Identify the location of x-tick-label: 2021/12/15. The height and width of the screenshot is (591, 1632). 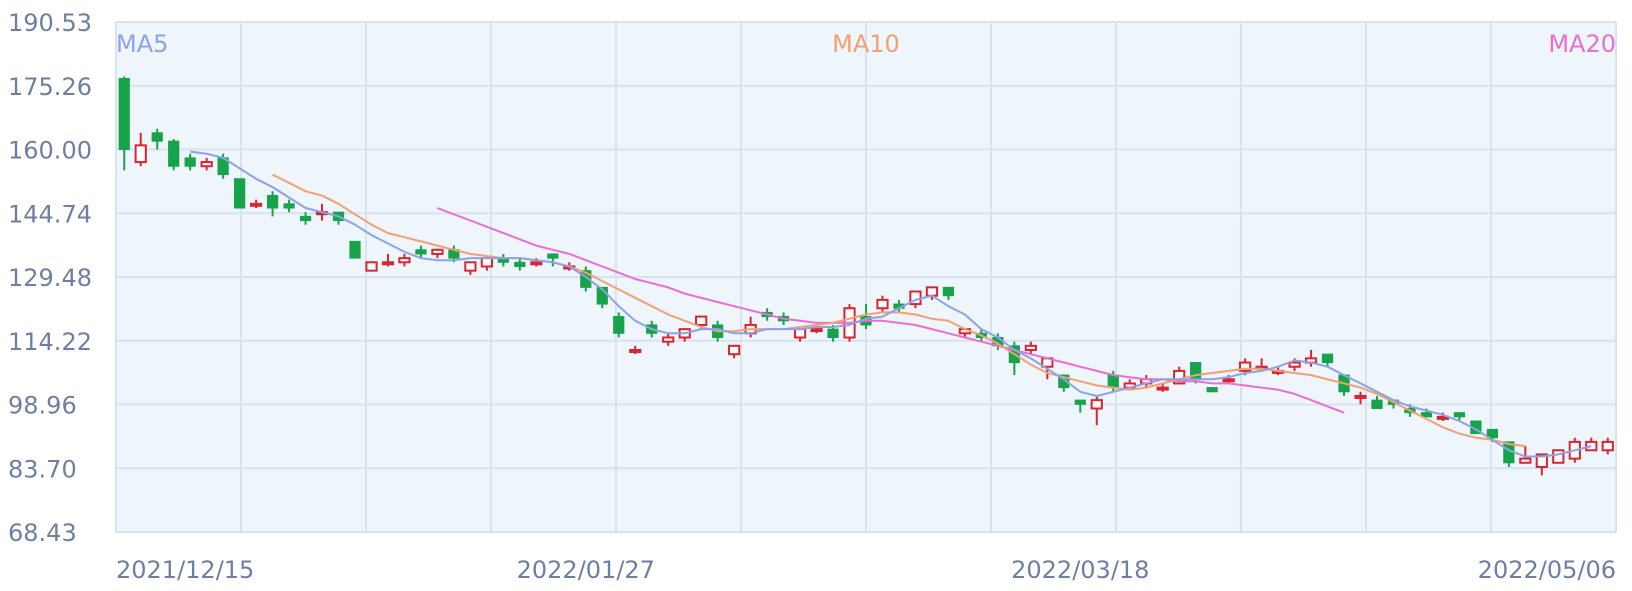
(185, 570).